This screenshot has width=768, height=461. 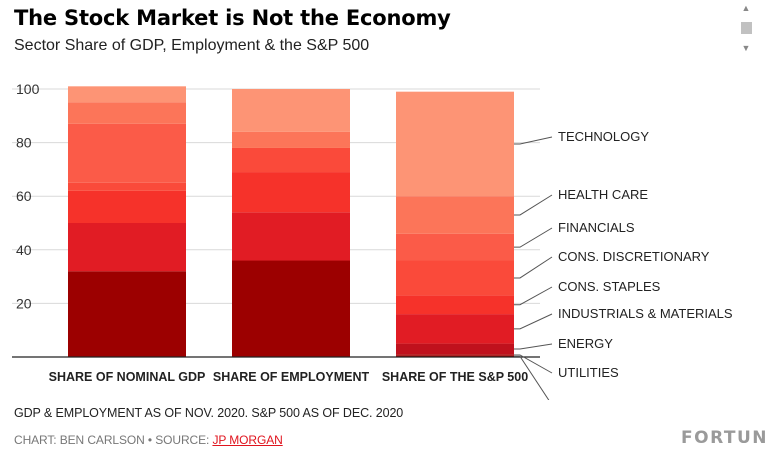 What do you see at coordinates (247, 440) in the screenshot?
I see `source-link: JP MORGAN` at bounding box center [247, 440].